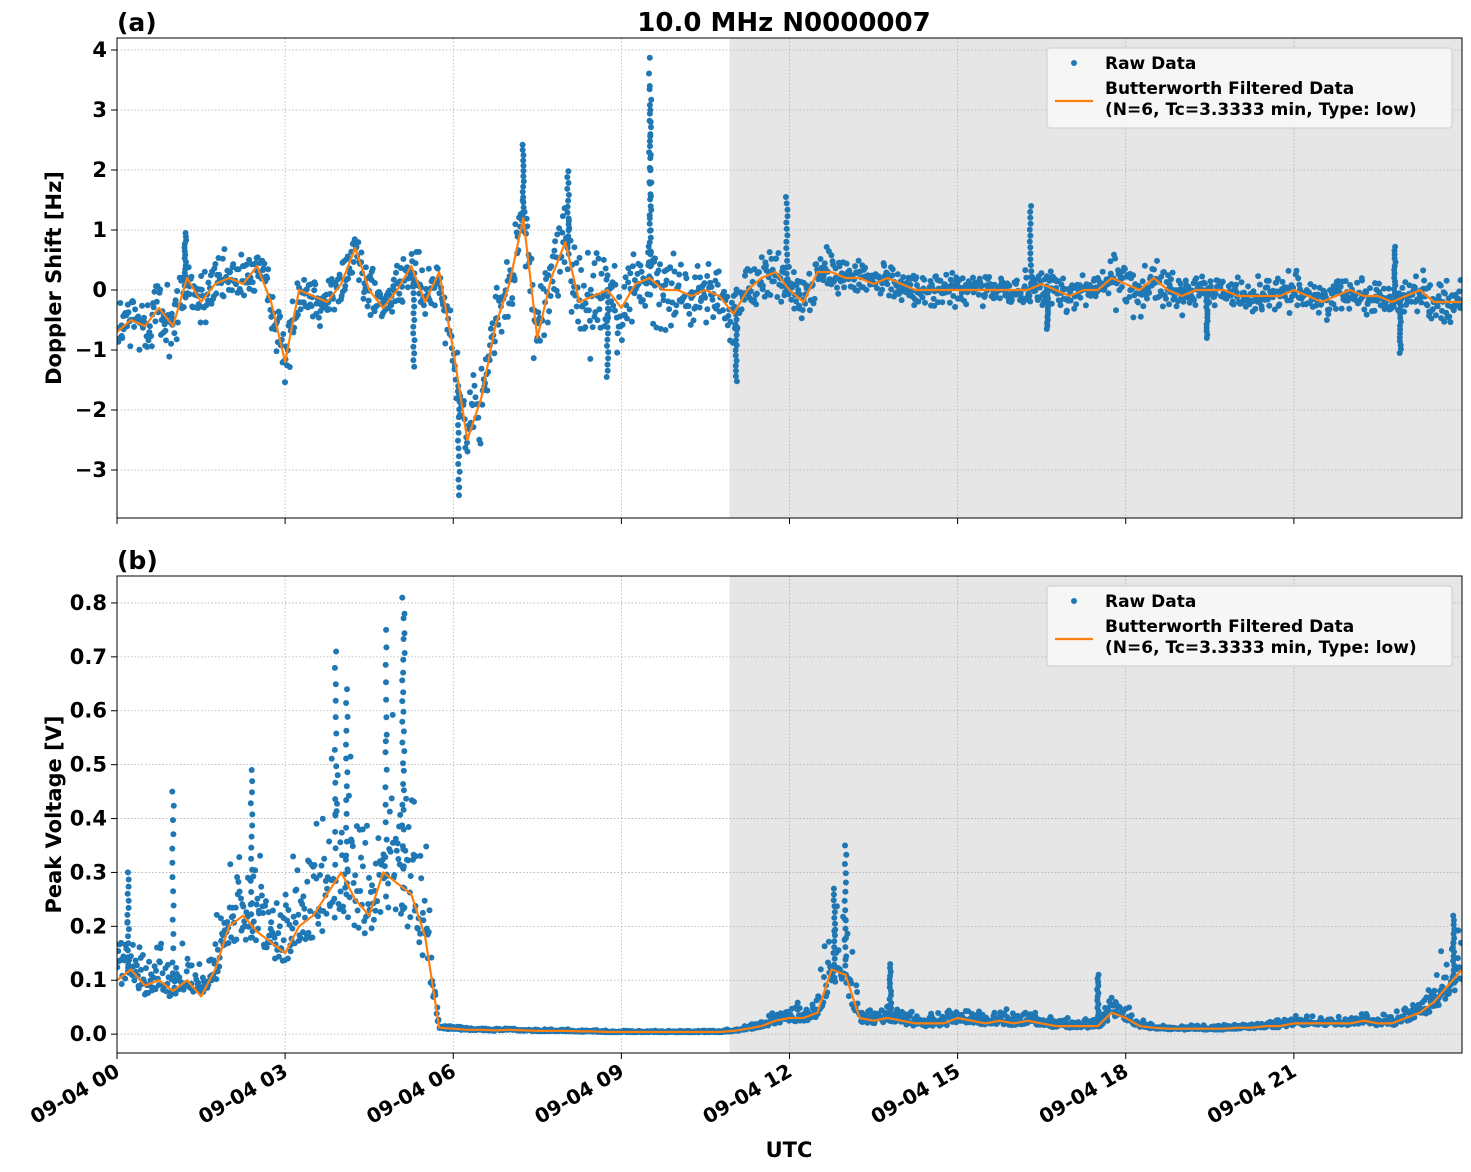 This screenshot has height=1172, width=1471. What do you see at coordinates (91, 410) in the screenshot?
I see `y-tick-label: −2` at bounding box center [91, 410].